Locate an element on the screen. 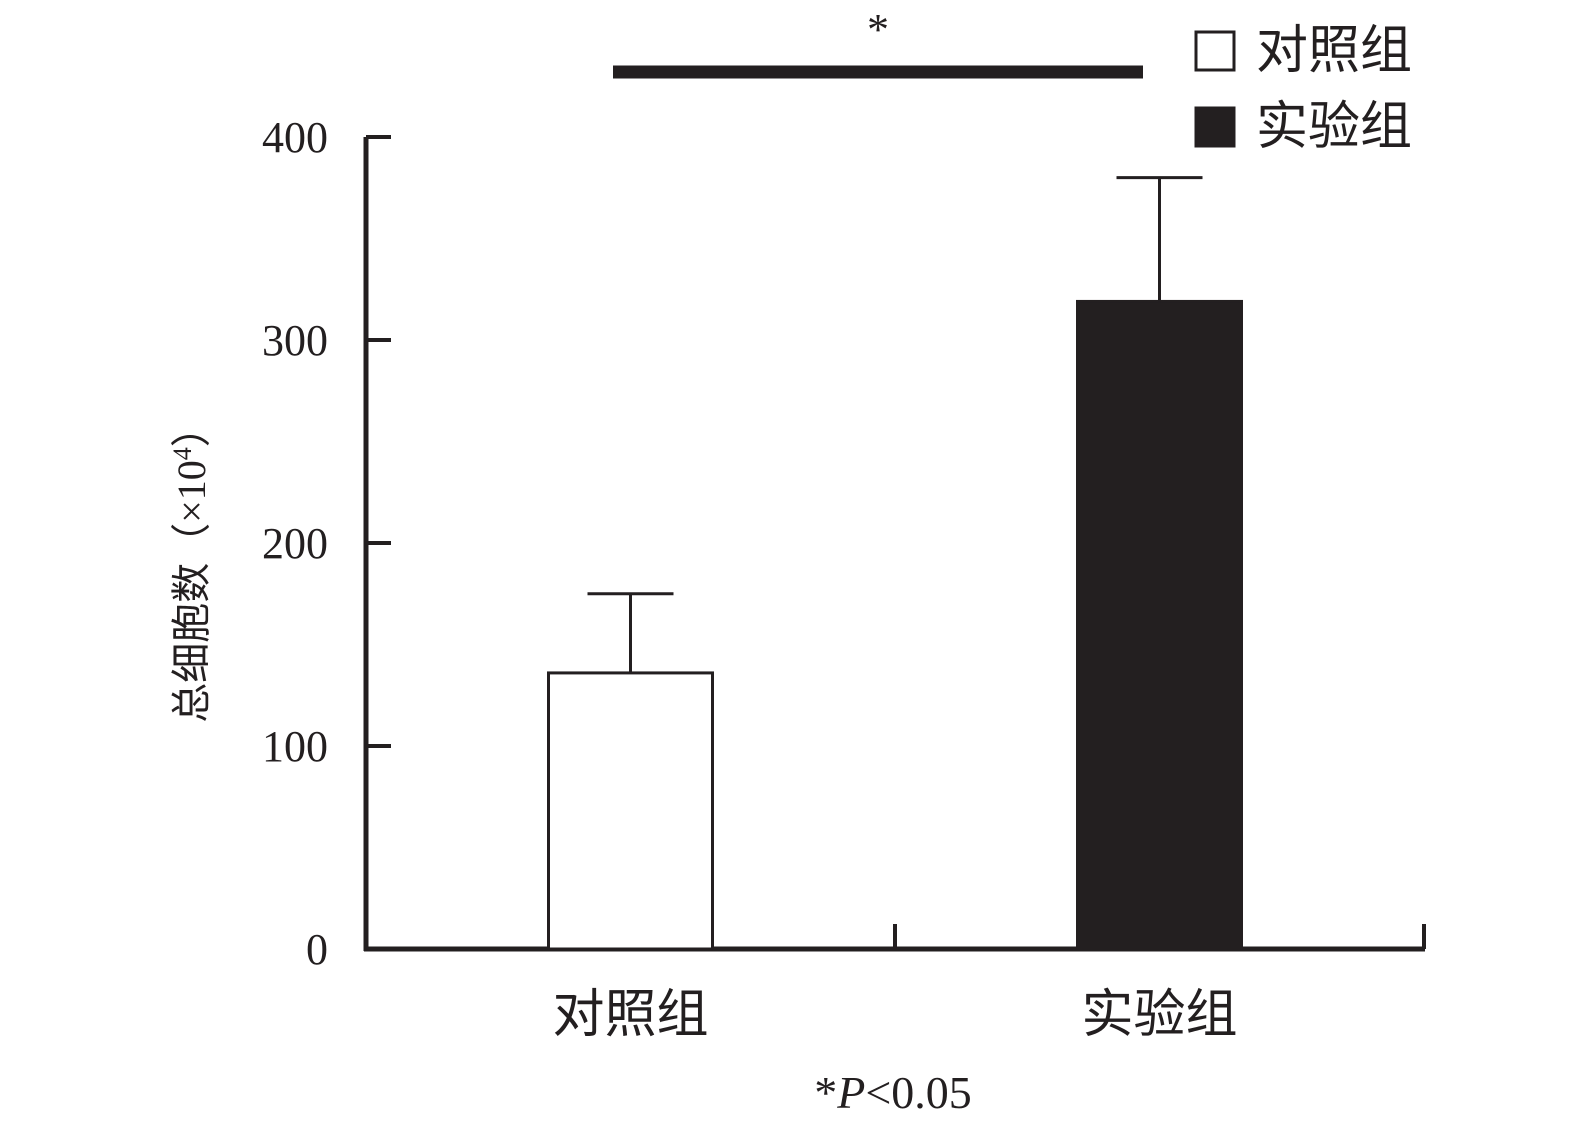  significance-star: * is located at coordinates (878, 29).